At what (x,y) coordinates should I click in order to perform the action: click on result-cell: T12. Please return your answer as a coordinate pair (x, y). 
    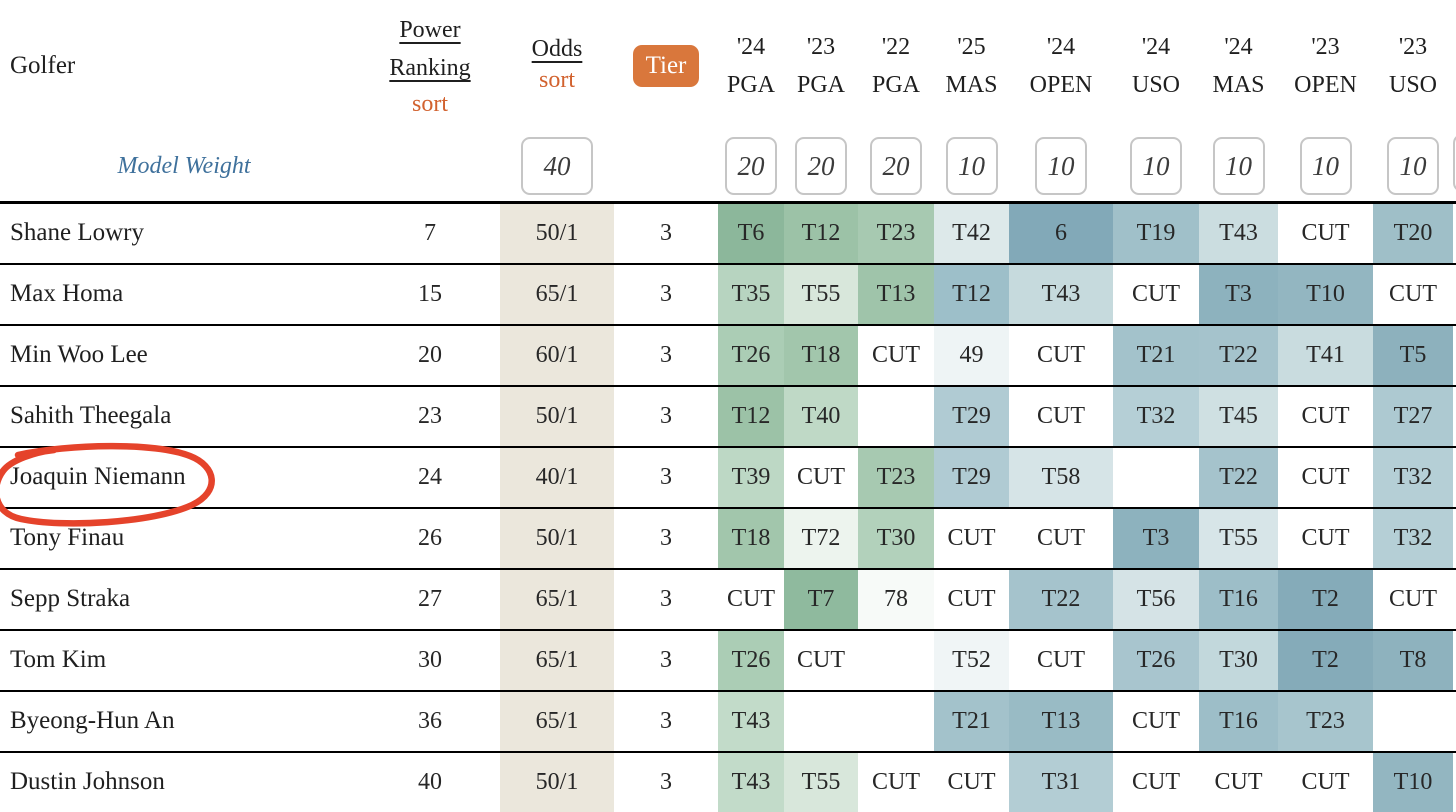
    Looking at the image, I should click on (751, 416).